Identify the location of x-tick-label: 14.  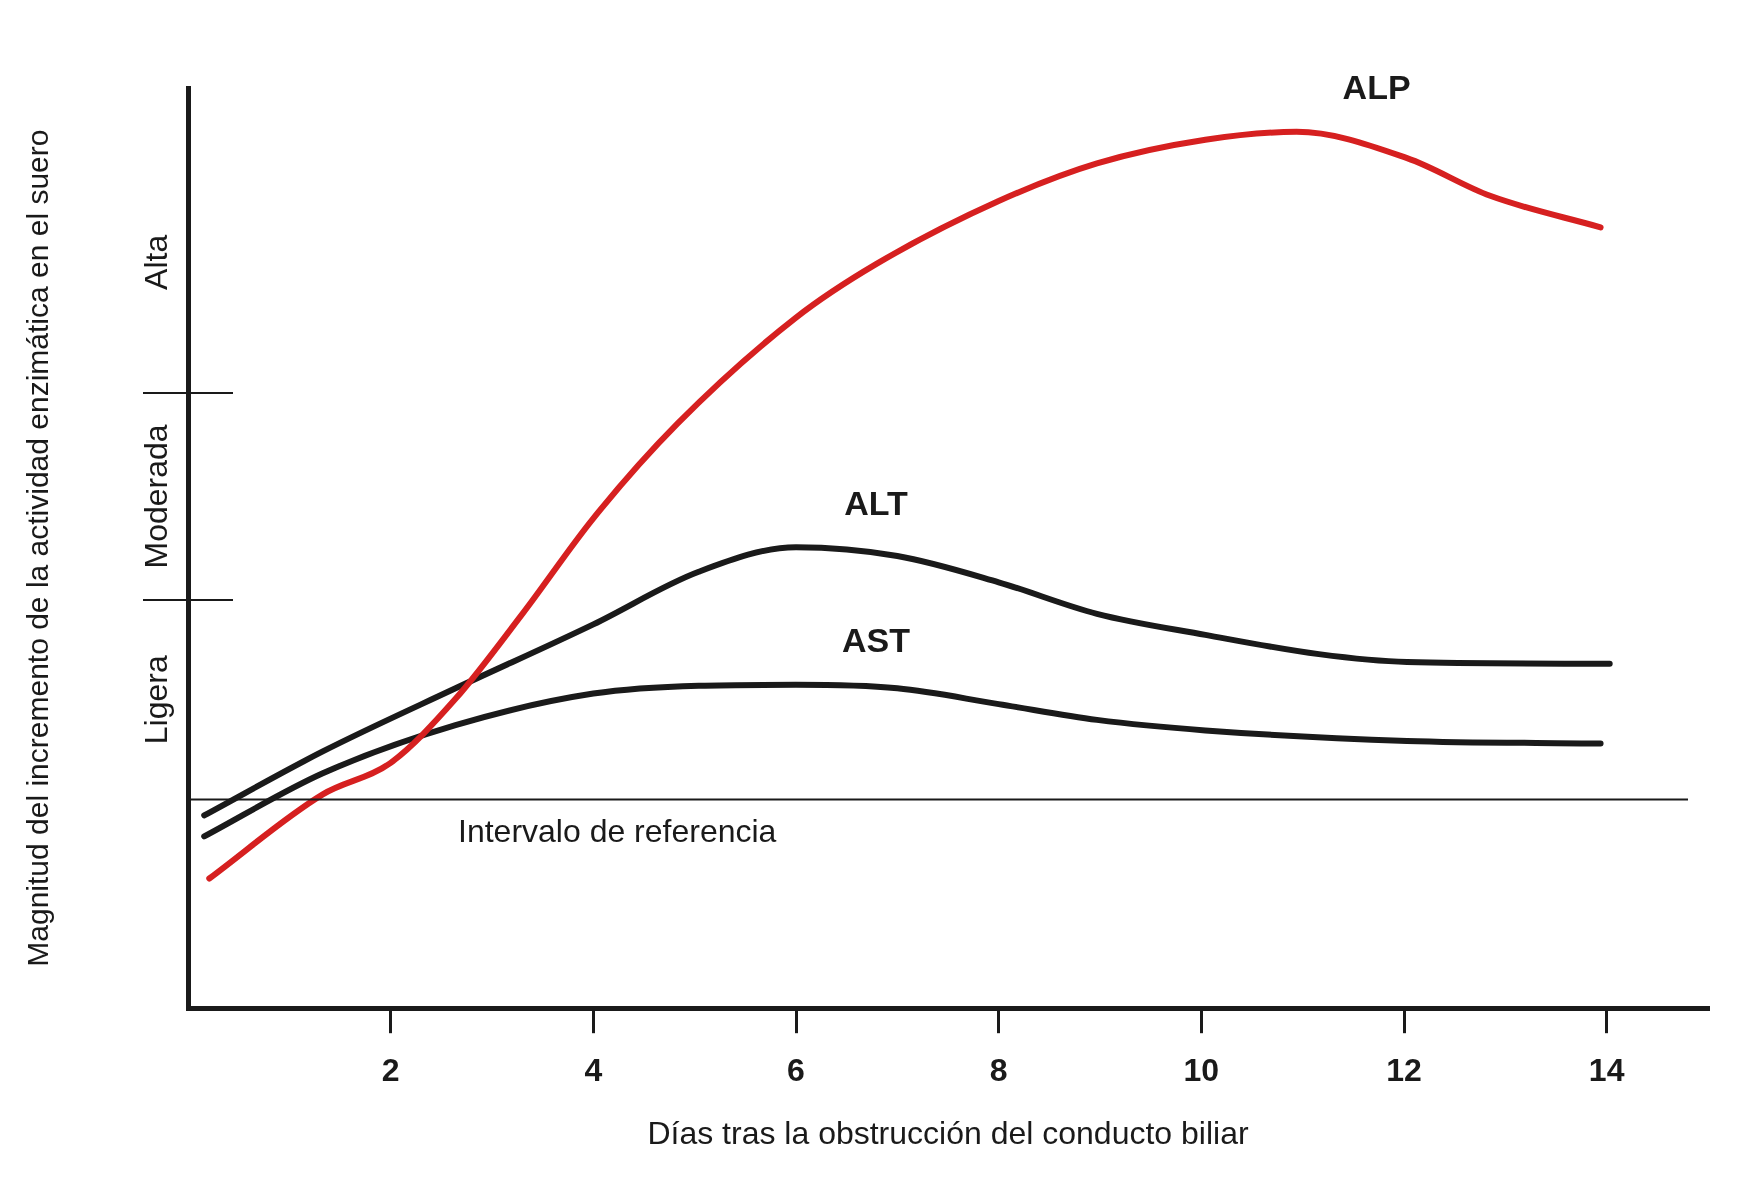
(1606, 1070).